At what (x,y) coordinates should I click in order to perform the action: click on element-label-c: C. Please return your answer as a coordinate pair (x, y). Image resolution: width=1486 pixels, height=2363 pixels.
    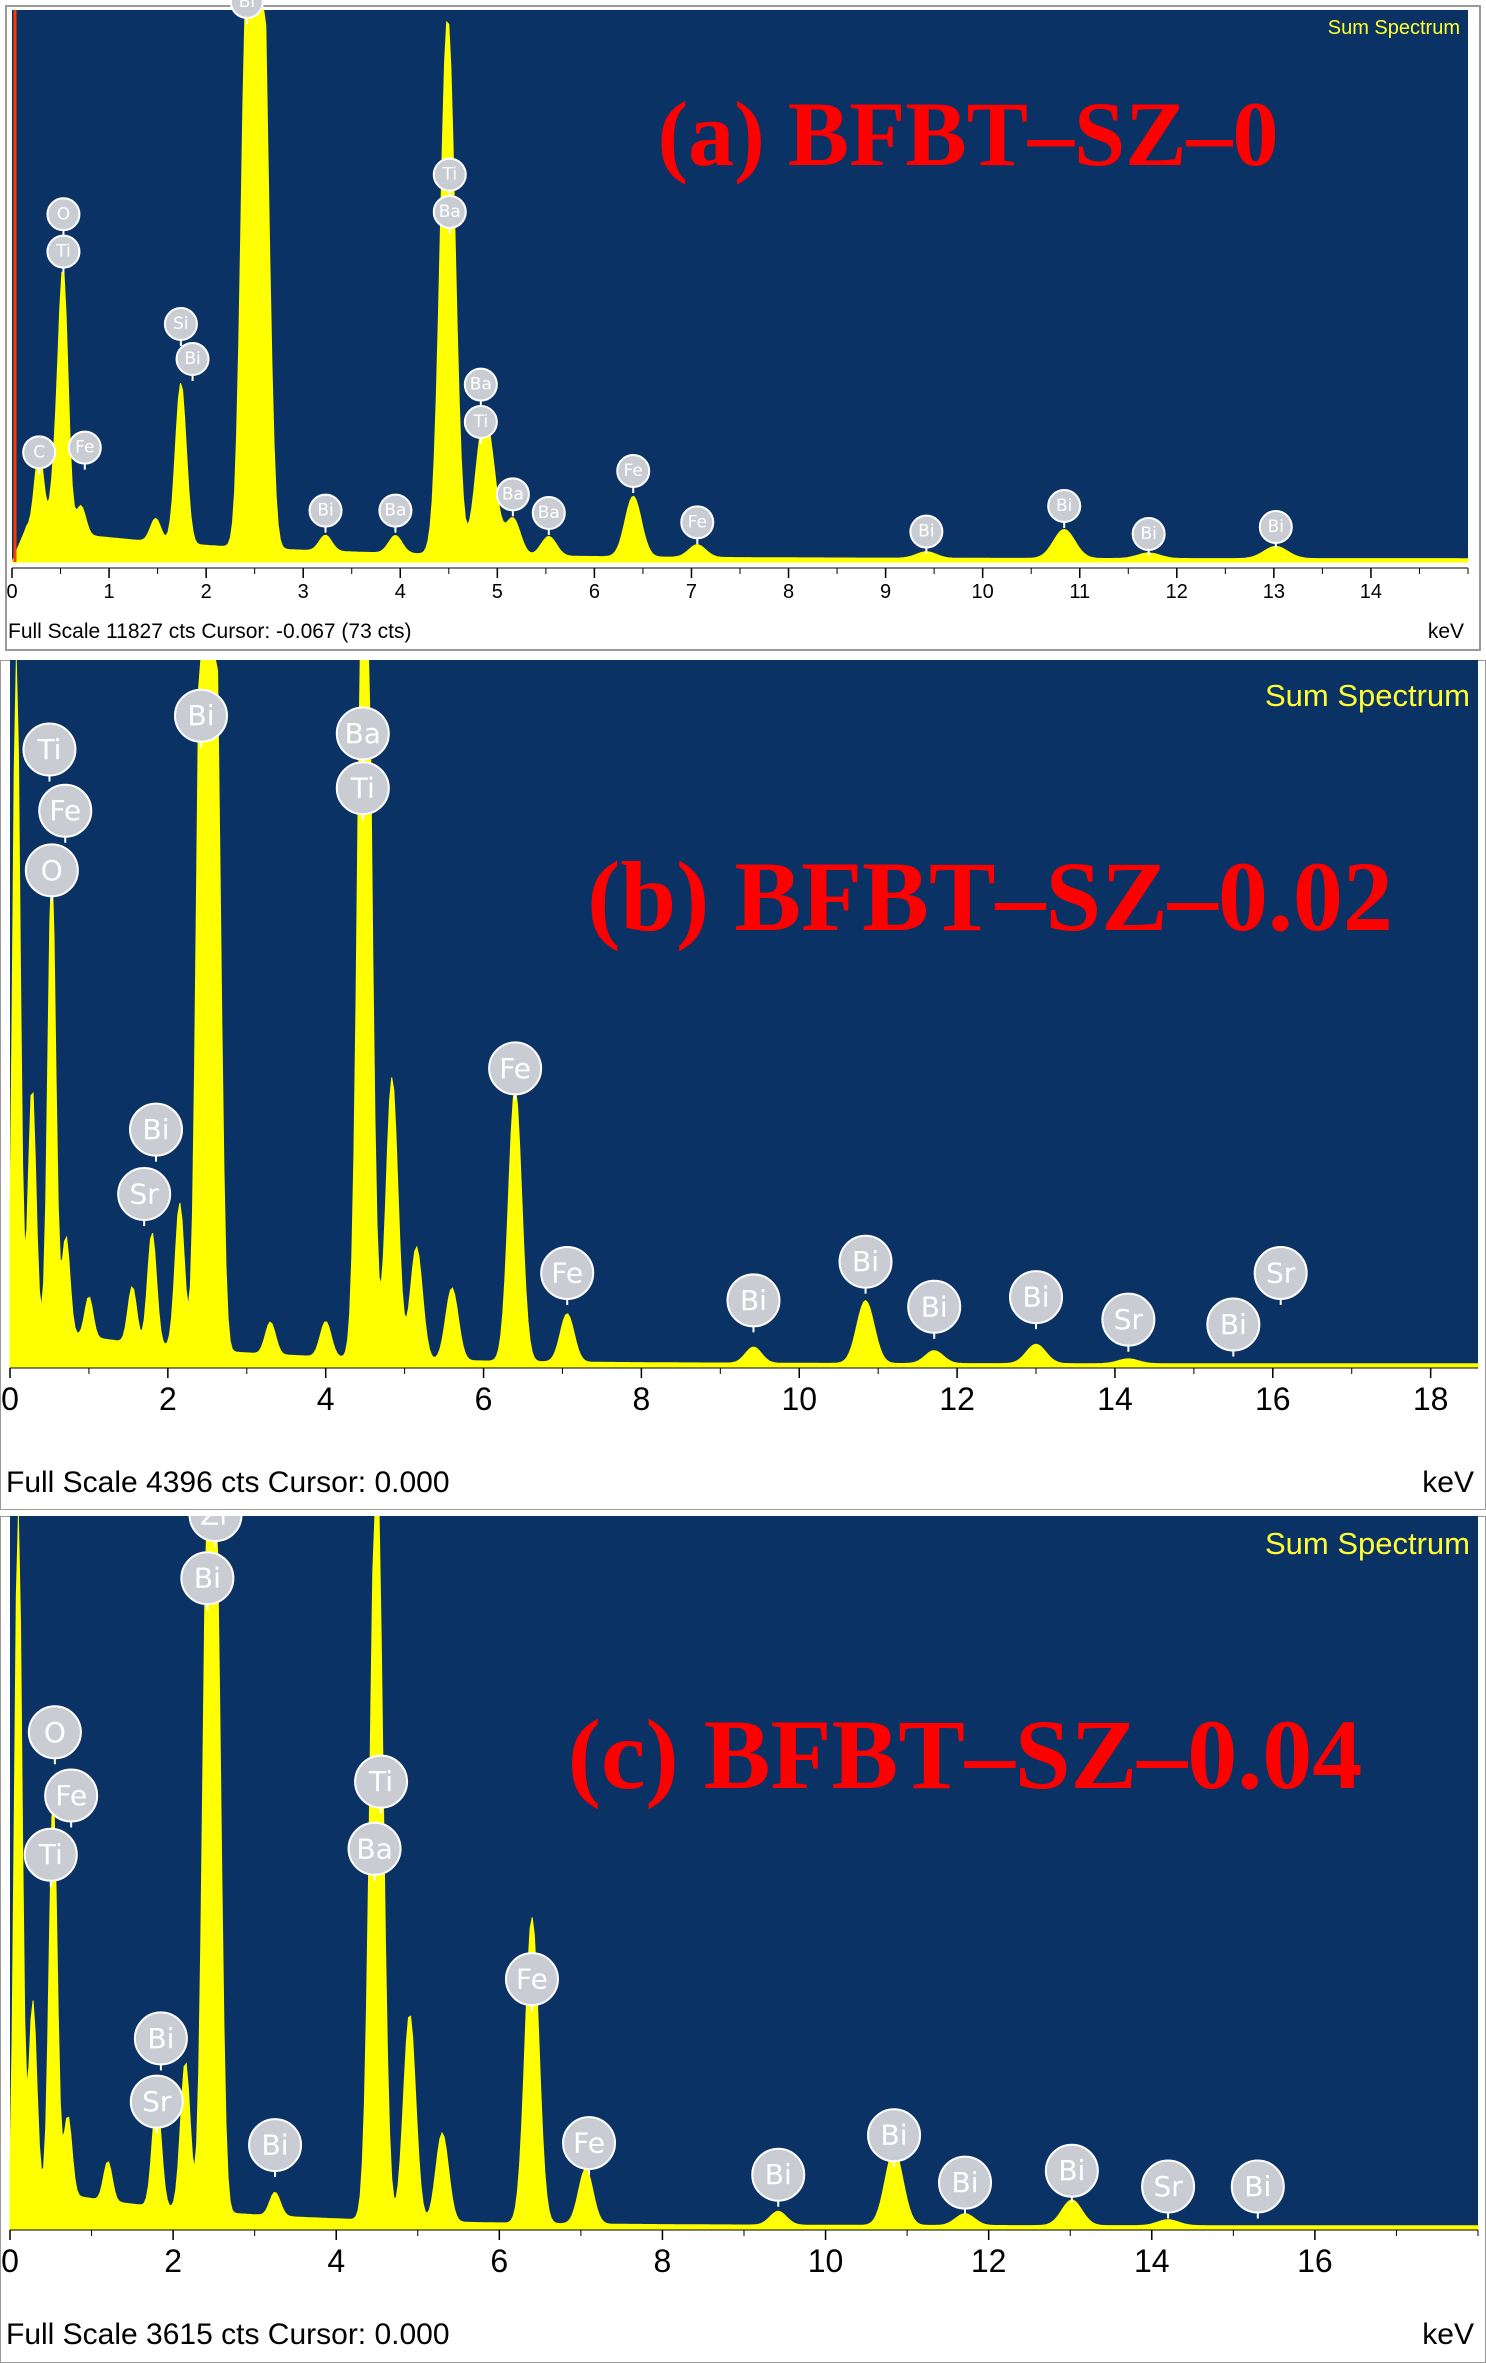
    Looking at the image, I should click on (39, 455).